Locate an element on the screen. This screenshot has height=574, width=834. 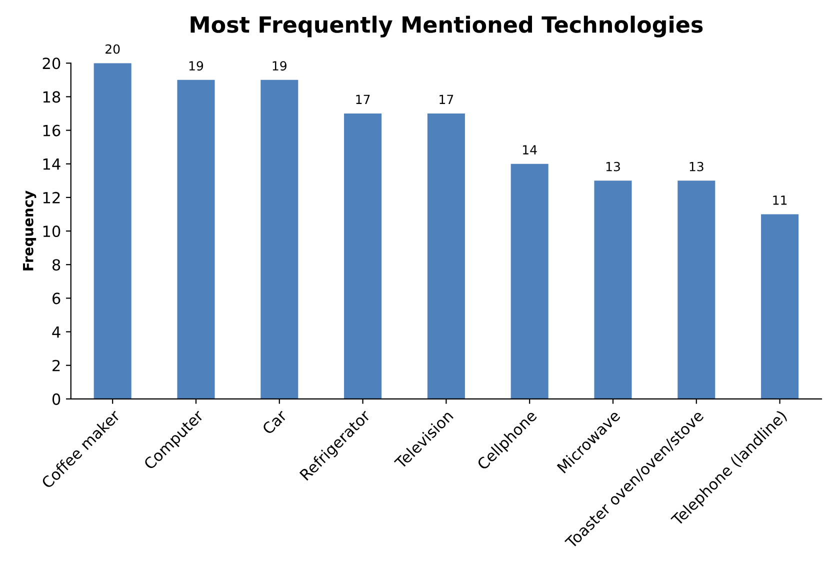
data-label: 14 is located at coordinates (530, 149).